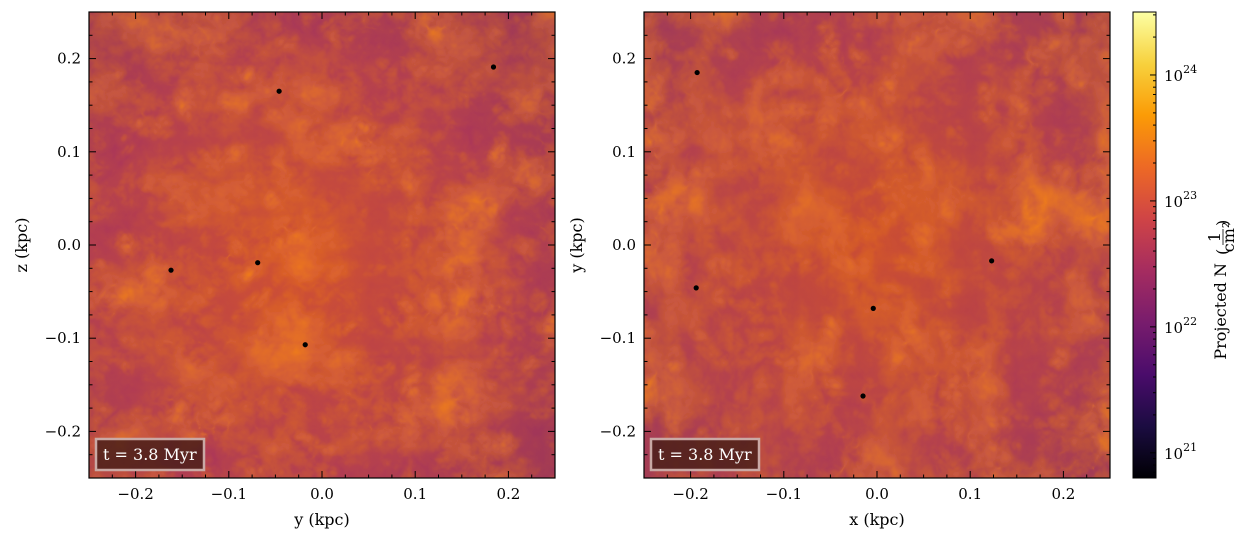  I want to click on colorbar-unit-denominator: cm², so click(1228, 237).